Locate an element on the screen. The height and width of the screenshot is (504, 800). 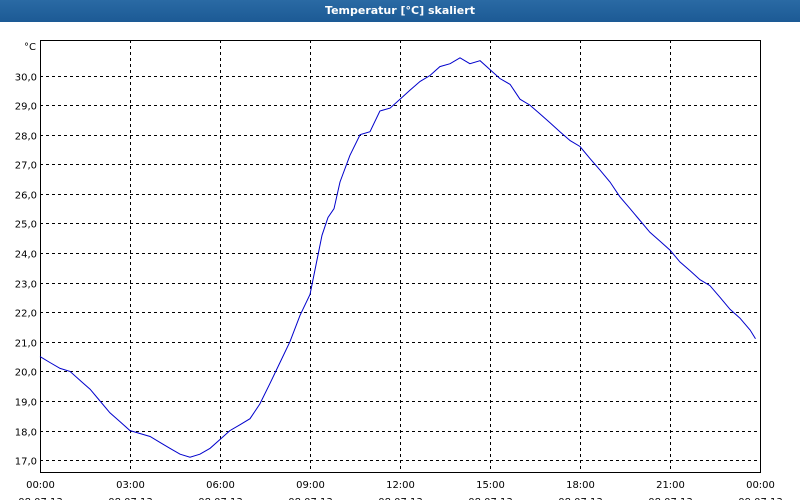
y-tick-label: 23,0 is located at coordinates (26, 285).